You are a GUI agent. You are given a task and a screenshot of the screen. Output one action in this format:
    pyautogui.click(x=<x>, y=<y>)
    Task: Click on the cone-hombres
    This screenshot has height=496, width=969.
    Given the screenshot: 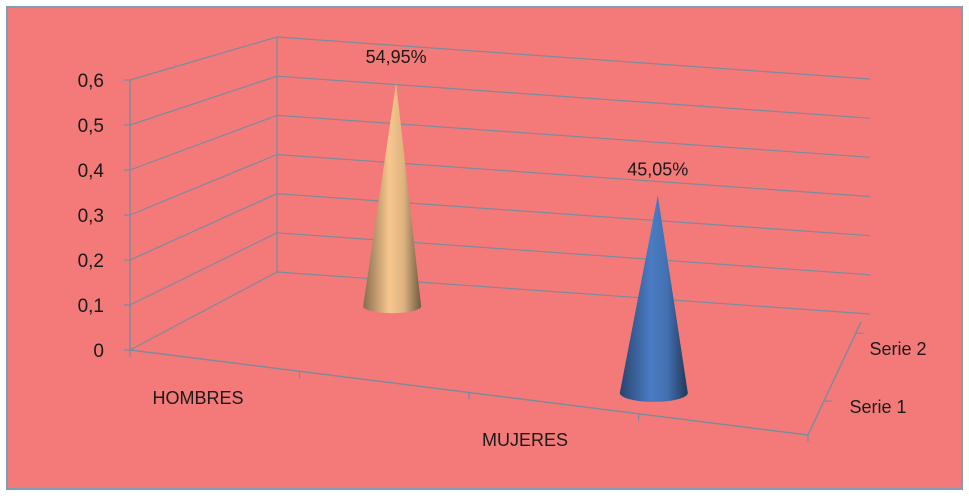 What is the action you would take?
    pyautogui.click(x=392, y=198)
    